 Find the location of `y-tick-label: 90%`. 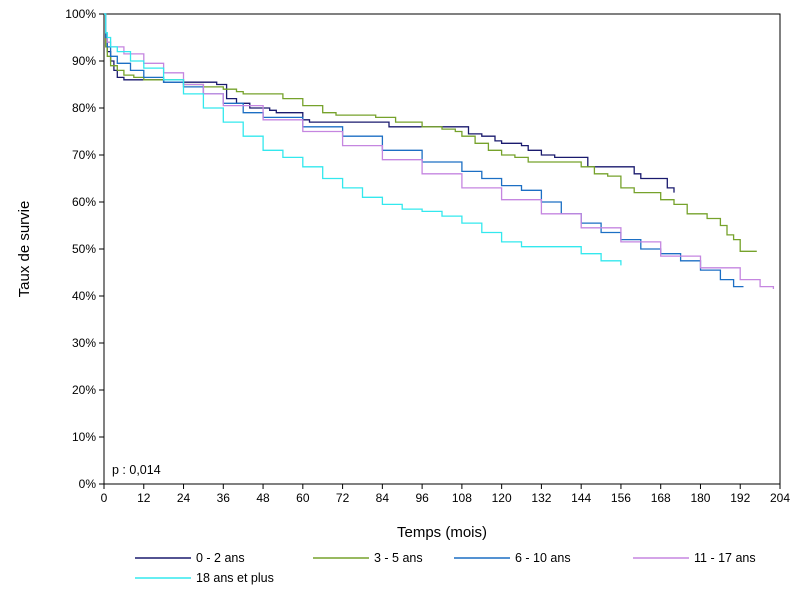

y-tick-label: 90% is located at coordinates (84, 61).